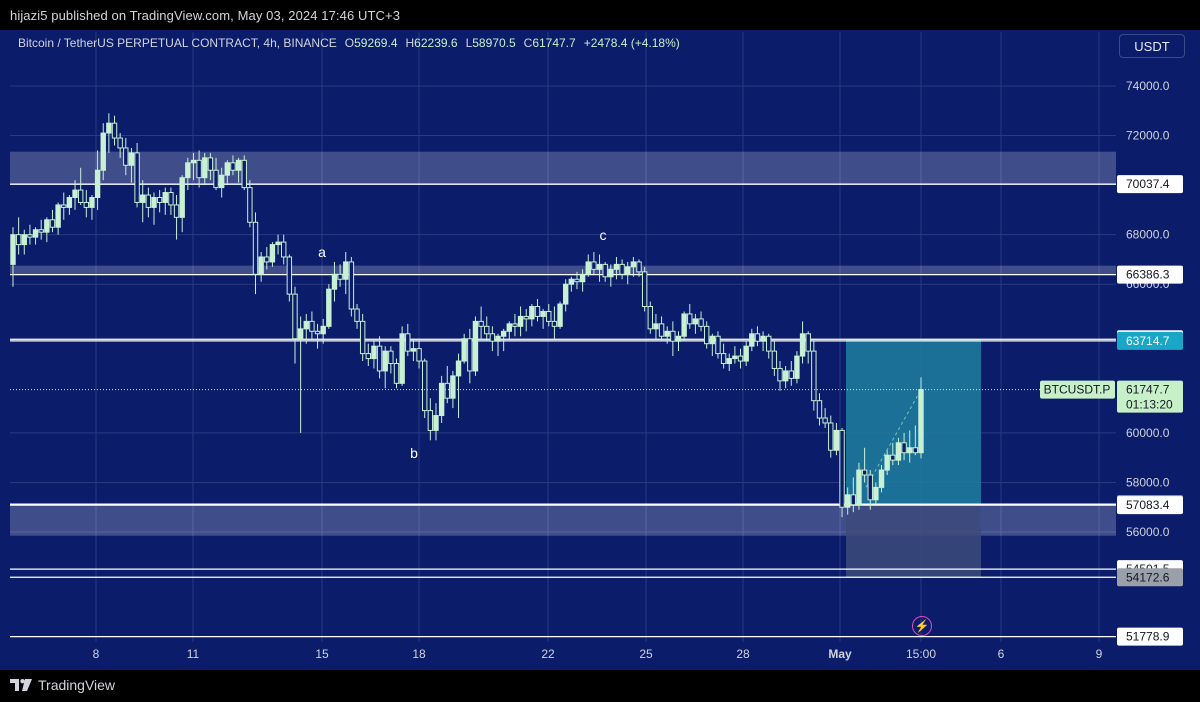 This screenshot has height=702, width=1200. Describe the element at coordinates (1099, 654) in the screenshot. I see `time-tick-label: 9` at that location.